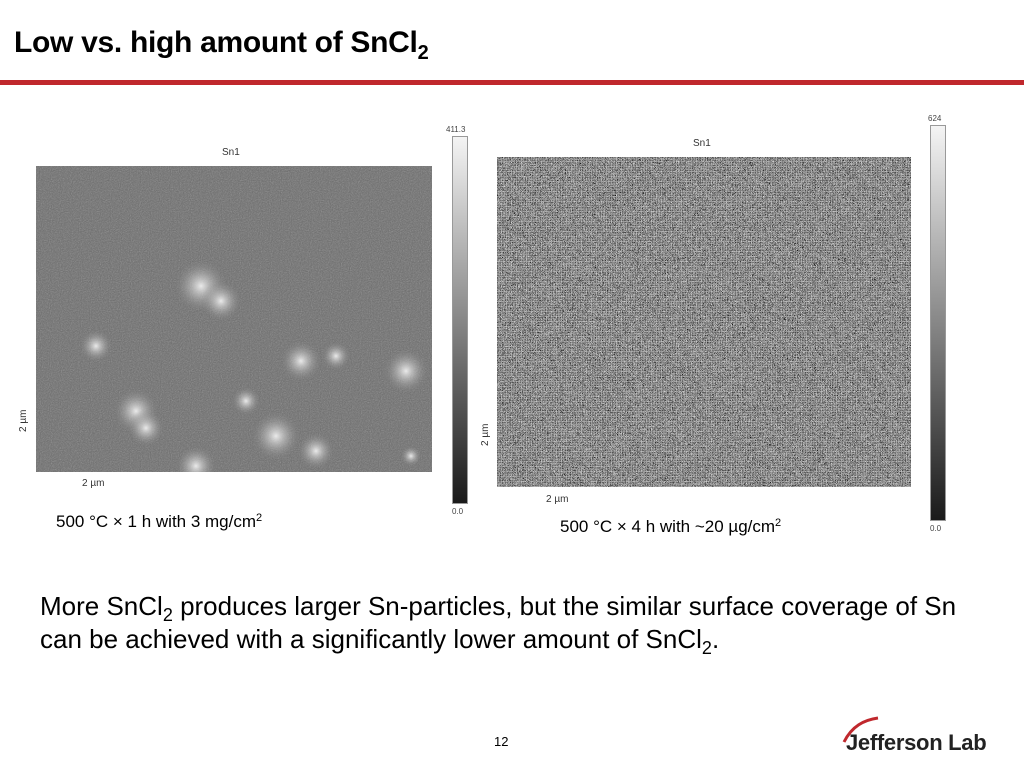  What do you see at coordinates (935, 118) in the screenshot?
I see `right-scale-max: 624` at bounding box center [935, 118].